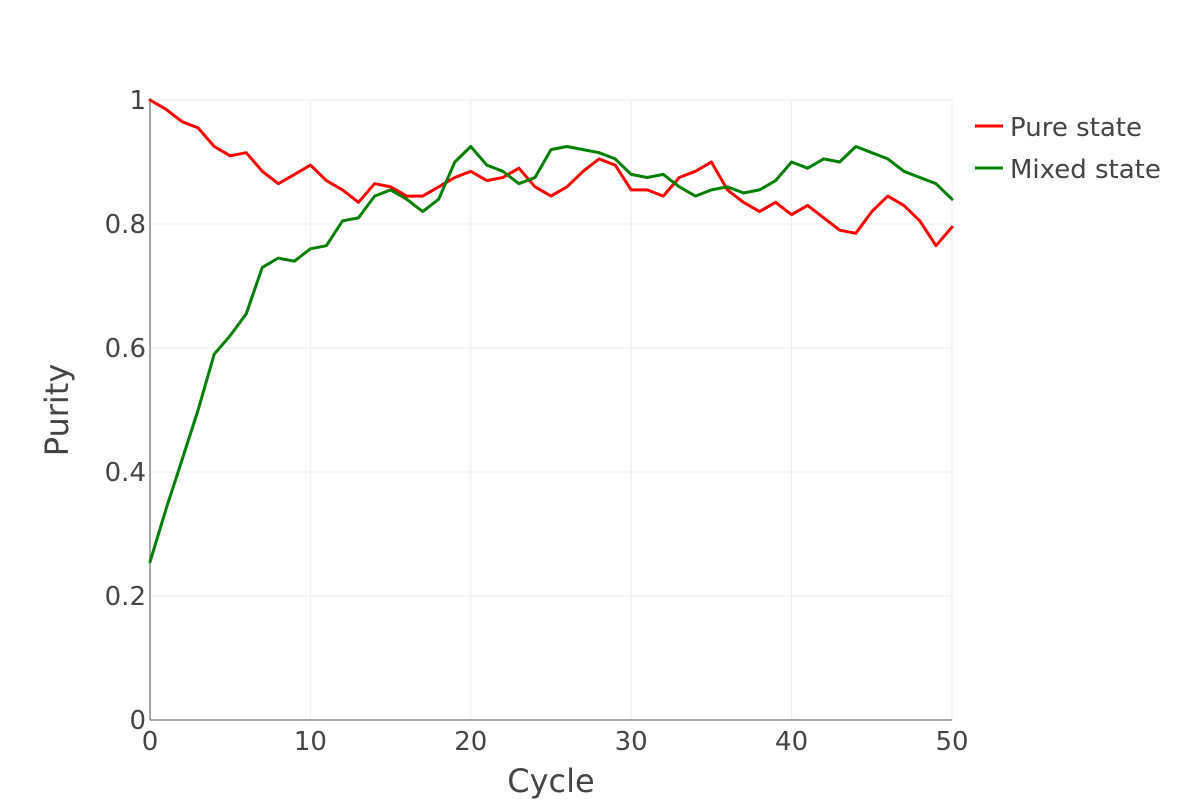 Image resolution: width=1200 pixels, height=800 pixels. Describe the element at coordinates (470, 742) in the screenshot. I see `x-tick-label: 20` at that location.